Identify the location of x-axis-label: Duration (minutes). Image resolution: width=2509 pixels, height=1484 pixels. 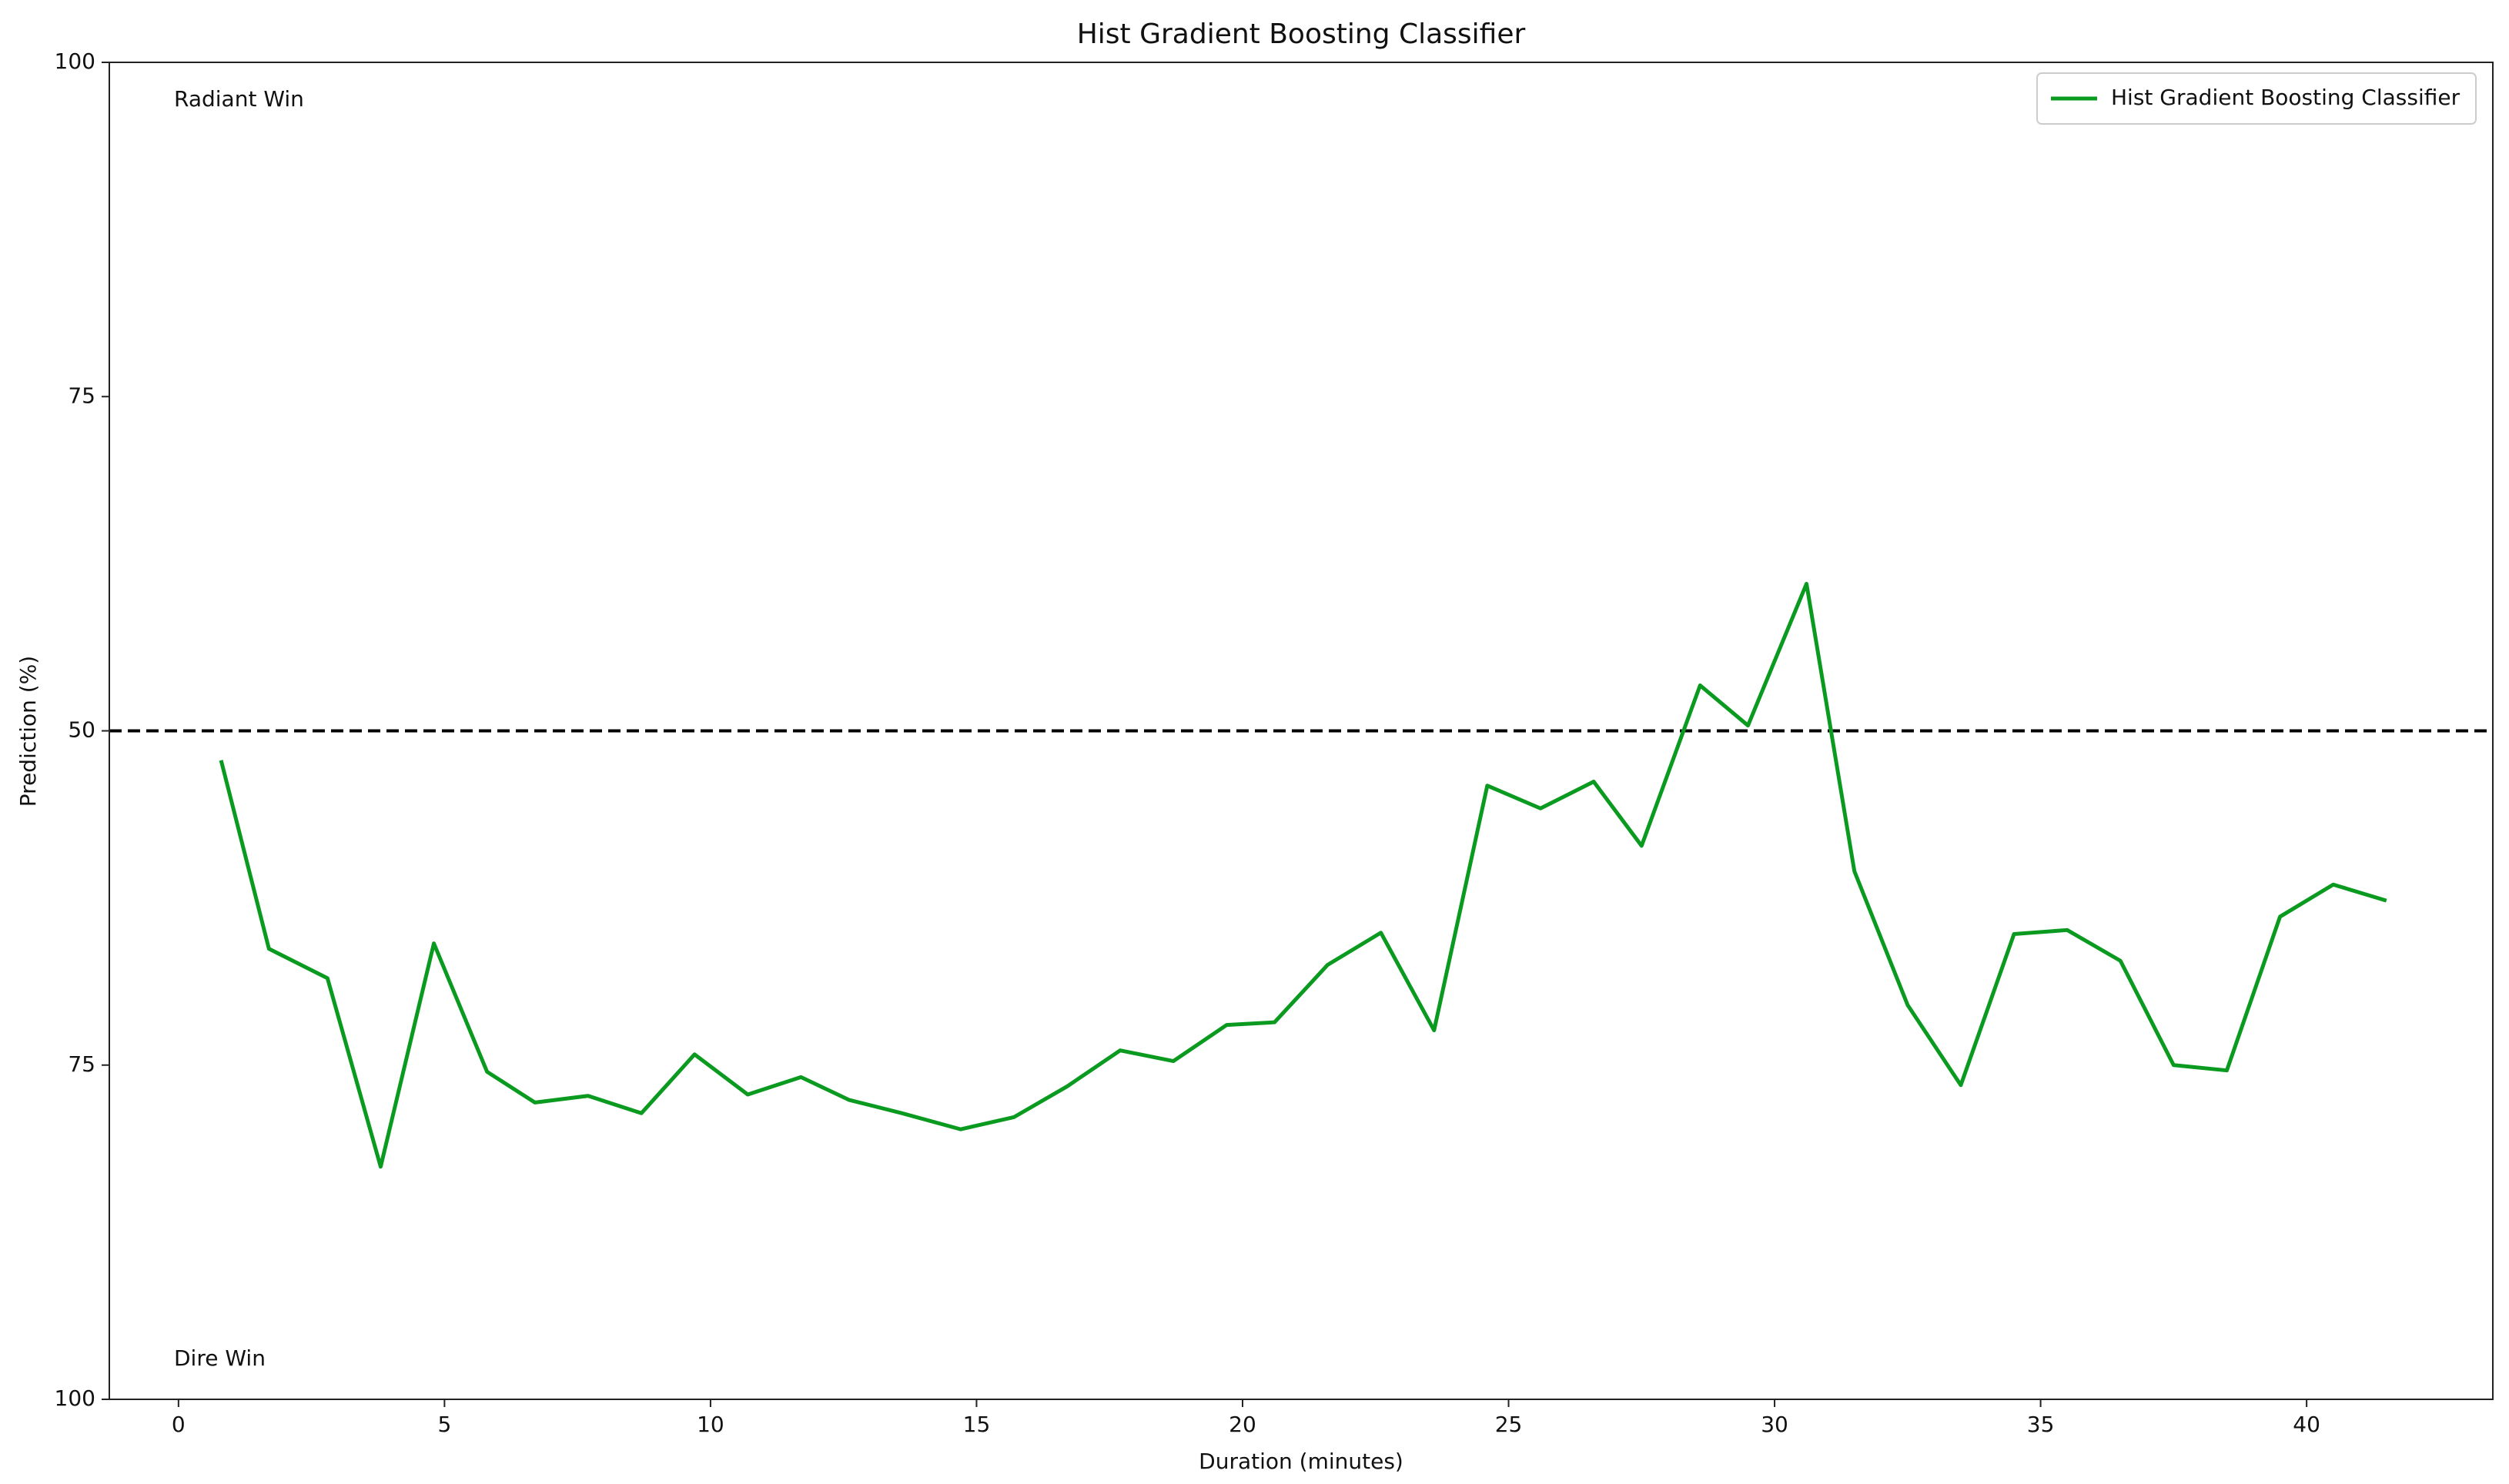
(1301, 1461).